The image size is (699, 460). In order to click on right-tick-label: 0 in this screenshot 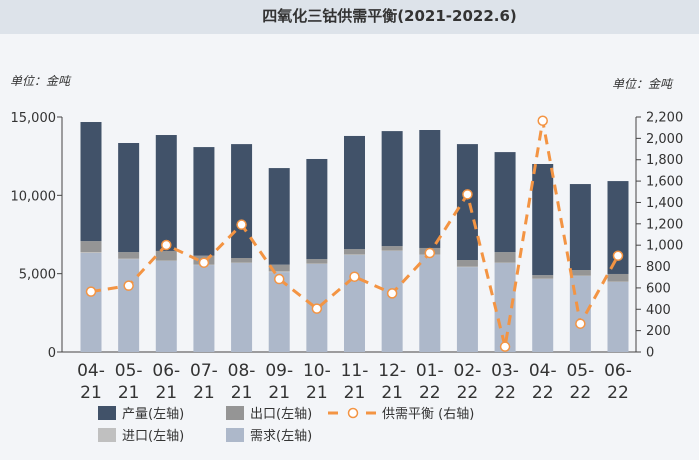, I will do `click(650, 353)`.